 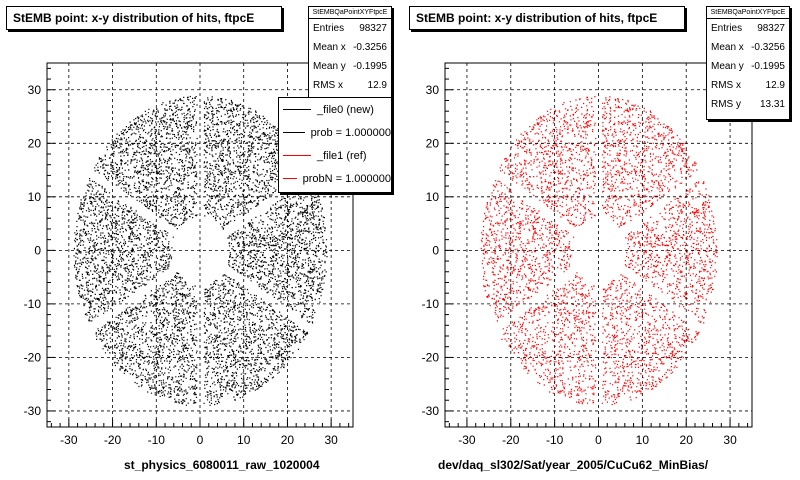 What do you see at coordinates (772, 104) in the screenshot?
I see `stat-value: 13.31` at bounding box center [772, 104].